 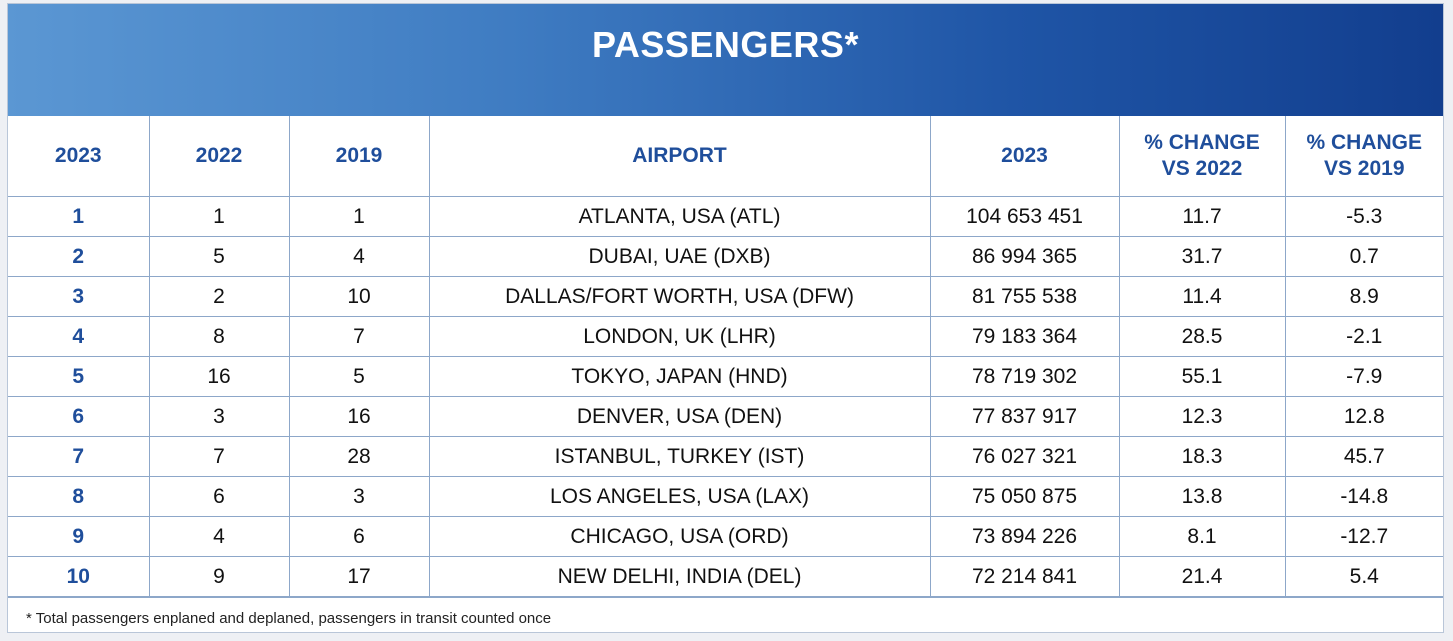 What do you see at coordinates (679, 456) in the screenshot?
I see `airport-name-cell: ISTANBUL, TURKEY (IST)` at bounding box center [679, 456].